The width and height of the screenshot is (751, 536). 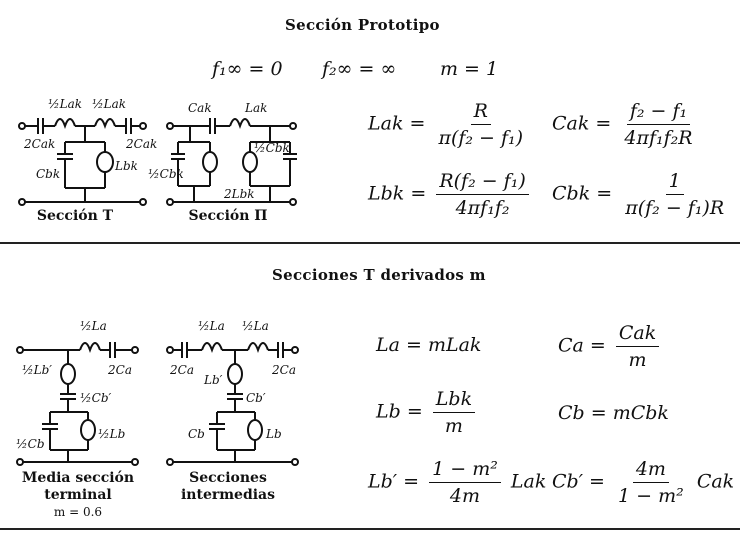 I want to click on lbk-lhs: Lbk =, so click(x=397, y=193).